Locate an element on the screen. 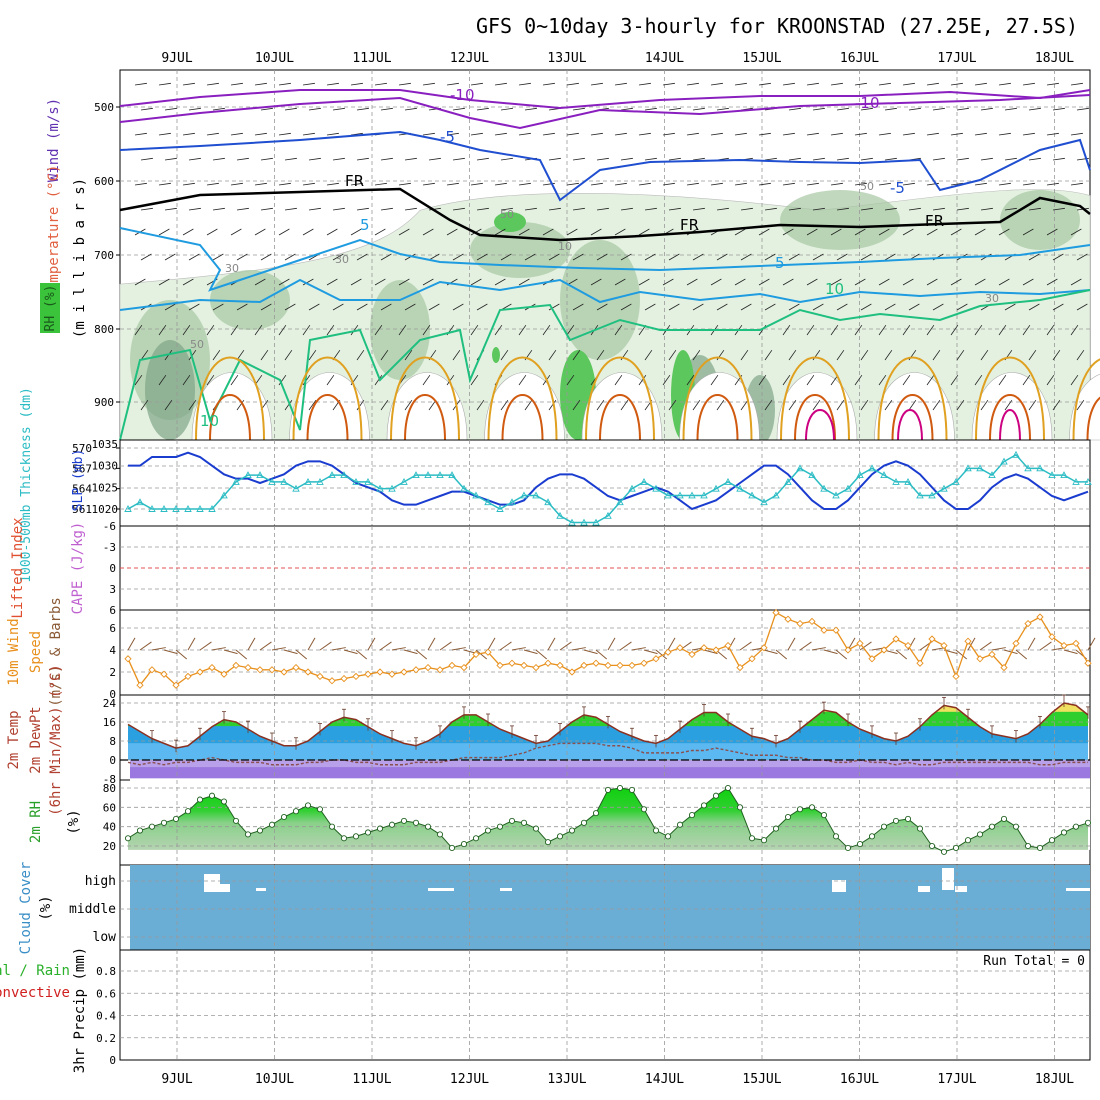 Image resolution: width=1100 pixels, height=1100 pixels. date-label-top: 12JUL is located at coordinates (469, 58).